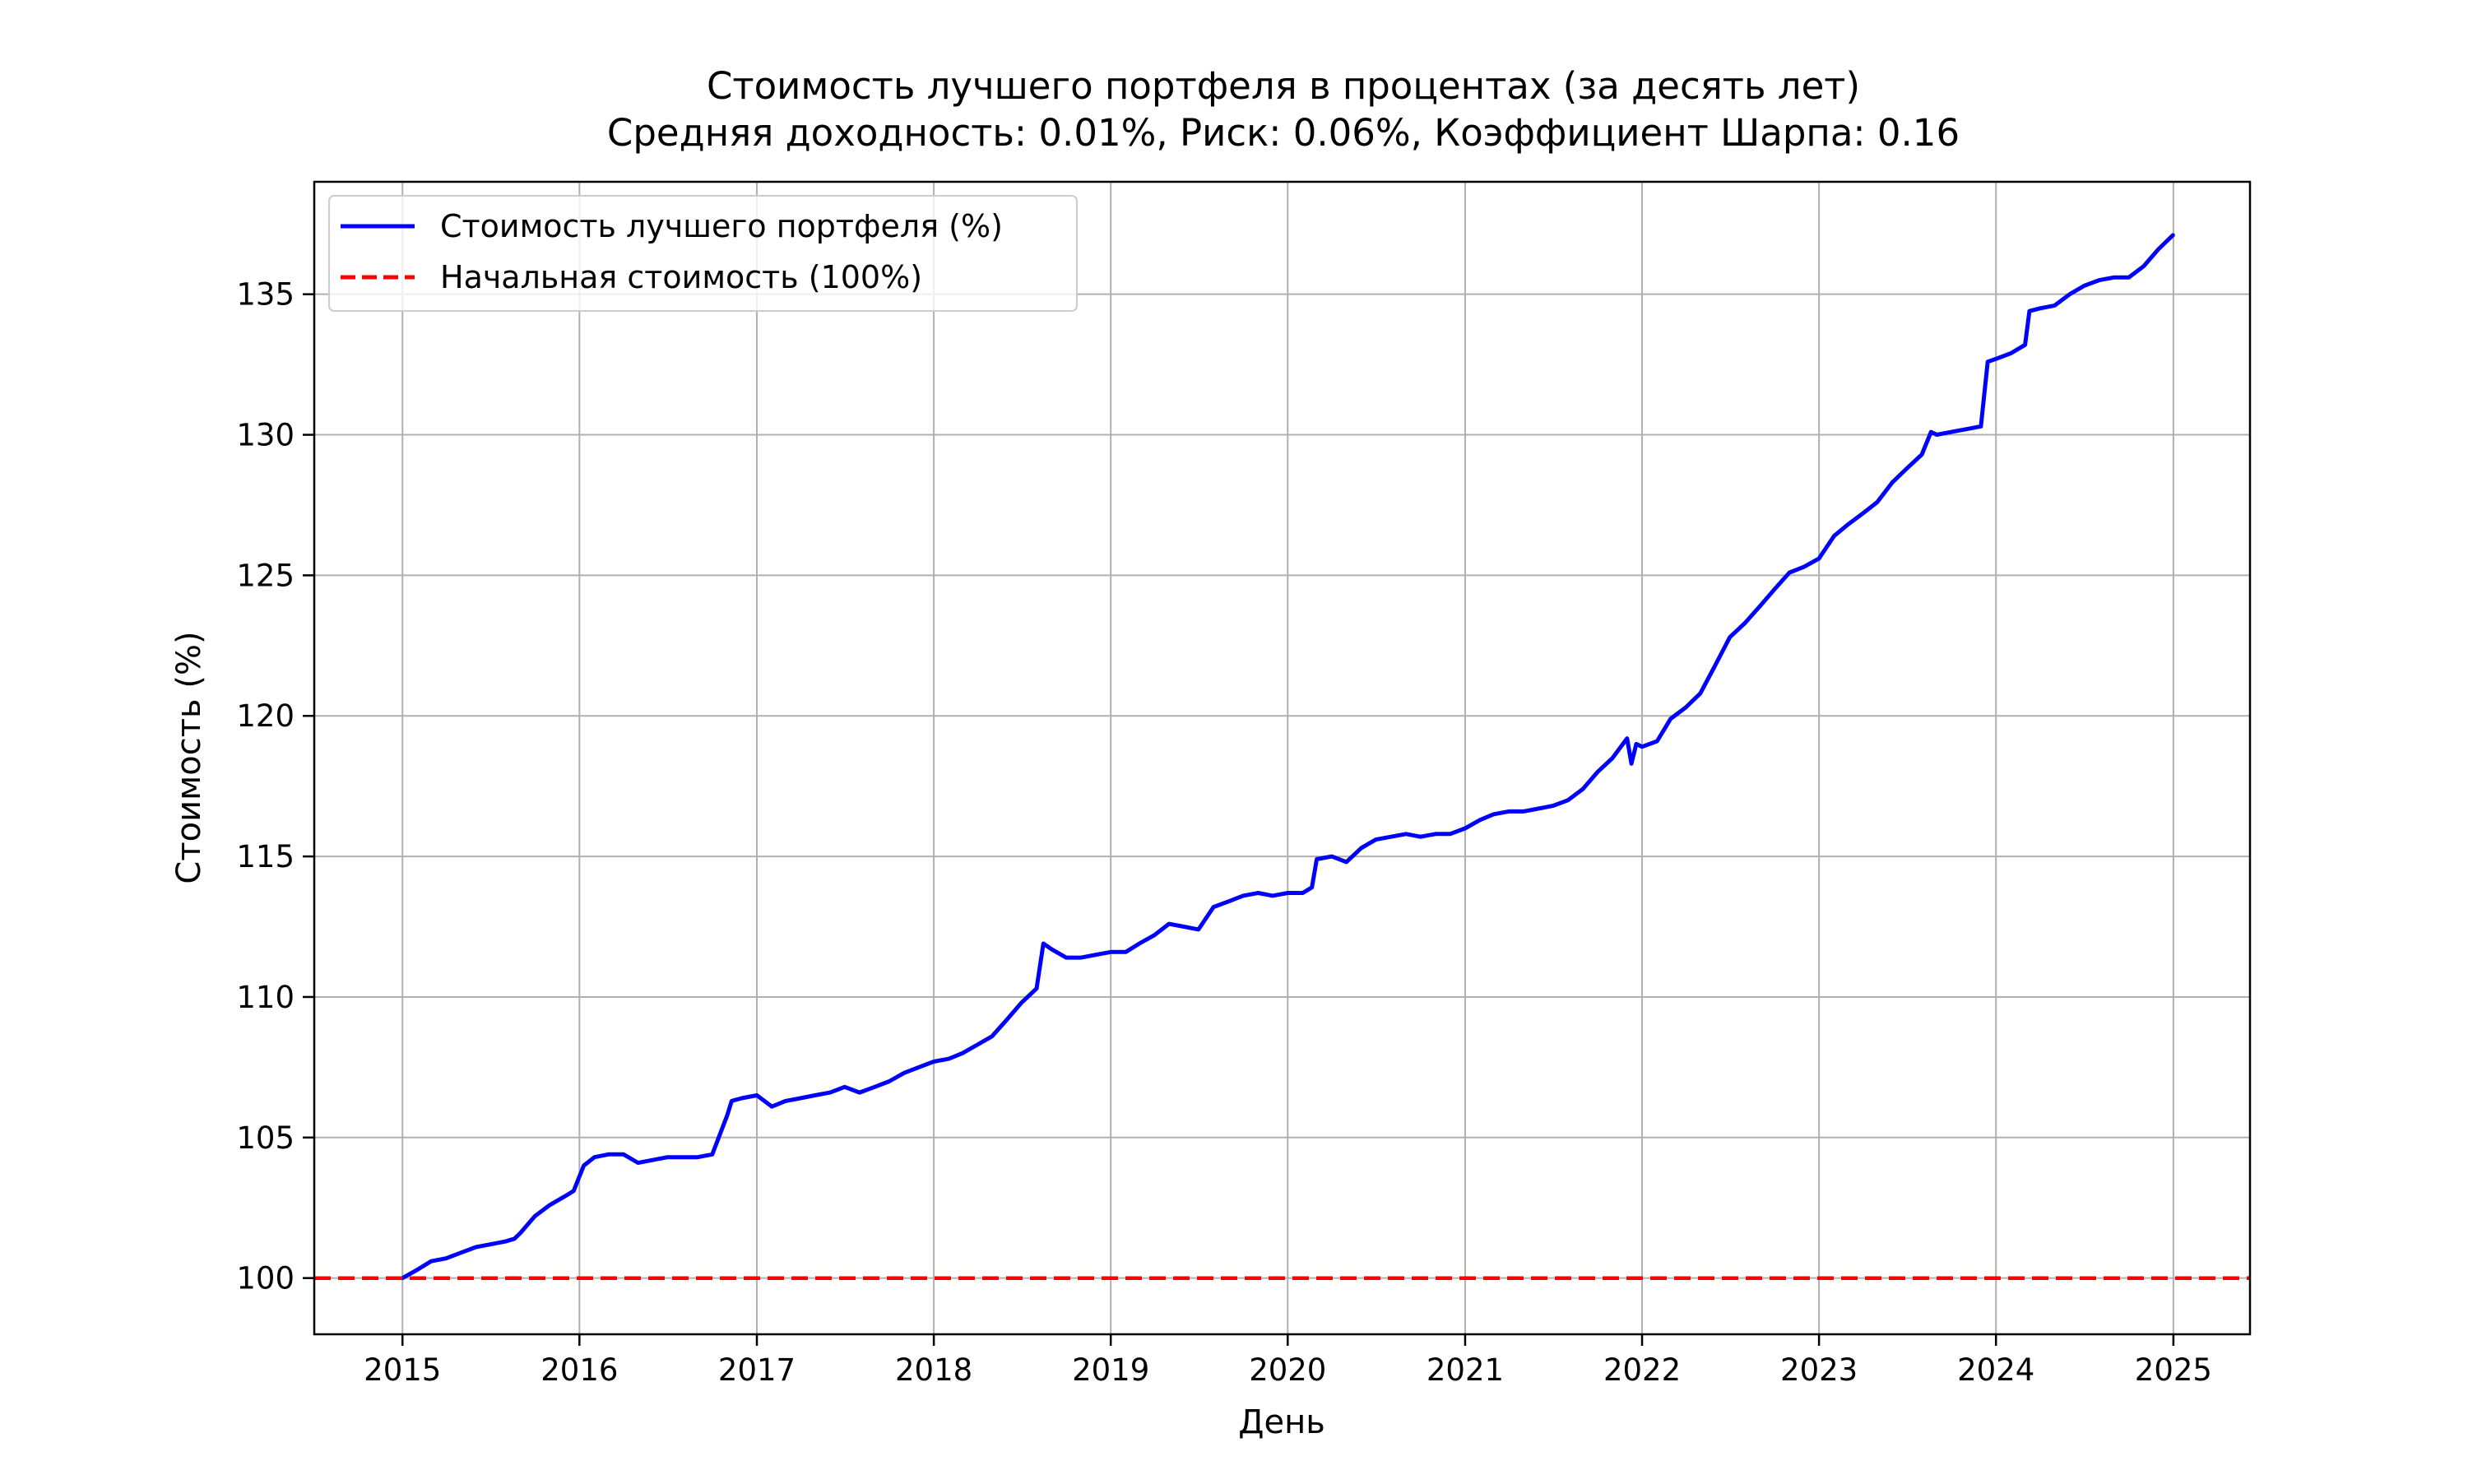  I want to click on x-tick-label: 2018, so click(933, 1370).